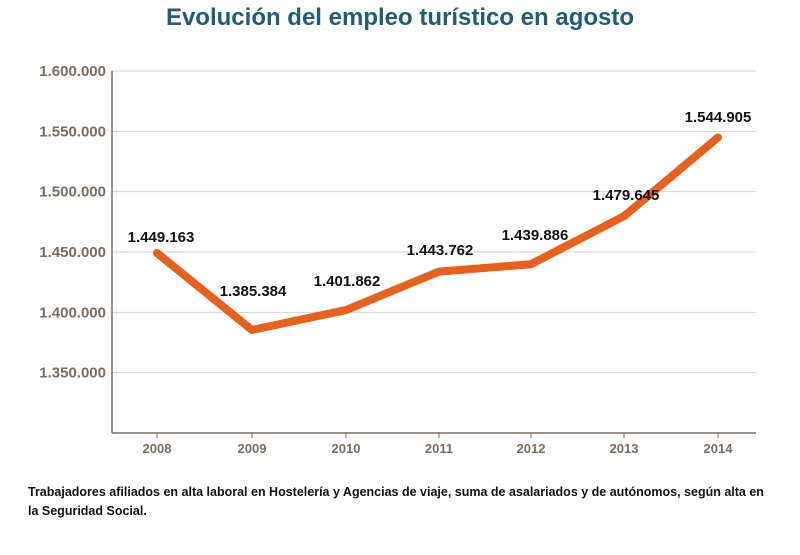 The image size is (800, 555). I want to click on x-tick-label: 2008, so click(157, 448).